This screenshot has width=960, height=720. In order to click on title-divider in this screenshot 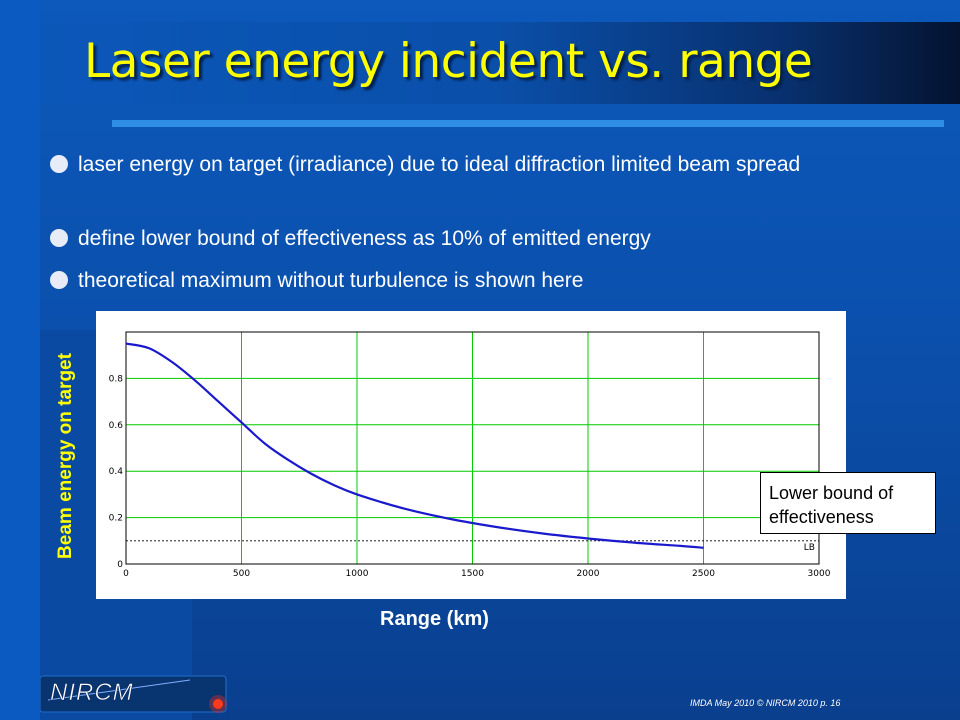, I will do `click(528, 123)`.